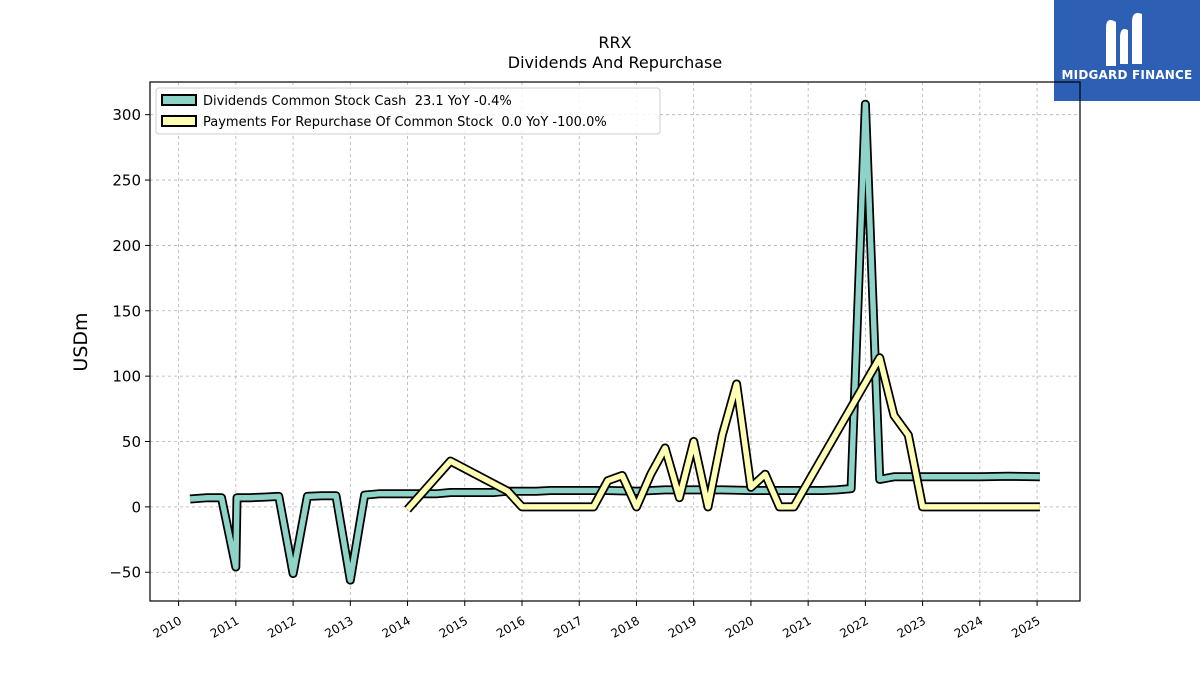 This screenshot has height=675, width=1200. Describe the element at coordinates (136, 507) in the screenshot. I see `y-tick-label: 0` at that location.